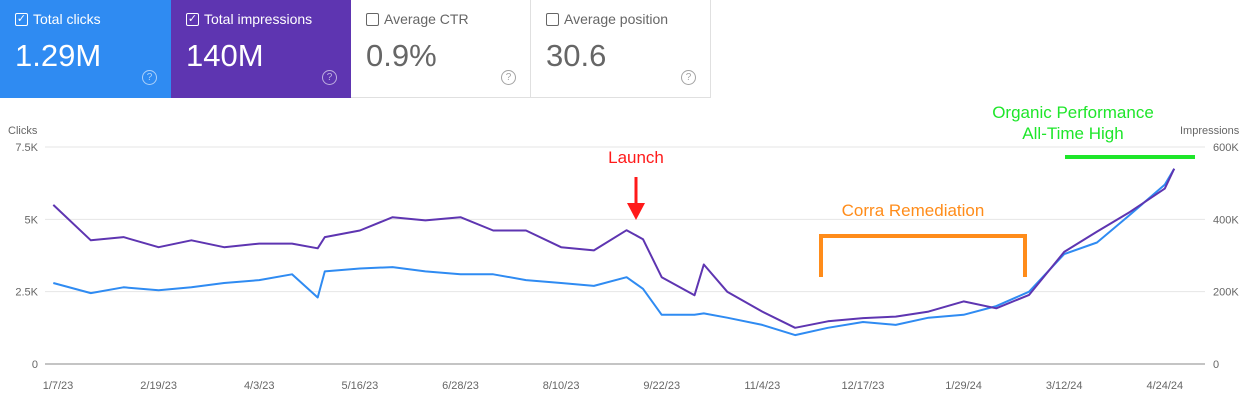 The height and width of the screenshot is (419, 1255). Describe the element at coordinates (35, 365) in the screenshot. I see `left-tick-label: 0` at that location.